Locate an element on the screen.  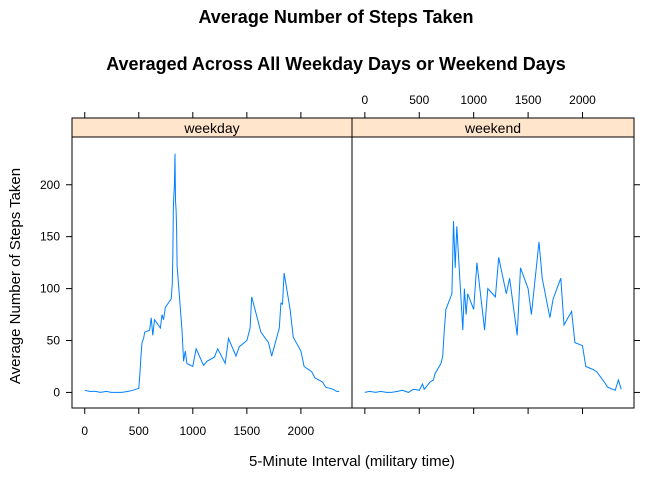
chart-title-line1: Average Number of Steps Taken is located at coordinates (335, 17).